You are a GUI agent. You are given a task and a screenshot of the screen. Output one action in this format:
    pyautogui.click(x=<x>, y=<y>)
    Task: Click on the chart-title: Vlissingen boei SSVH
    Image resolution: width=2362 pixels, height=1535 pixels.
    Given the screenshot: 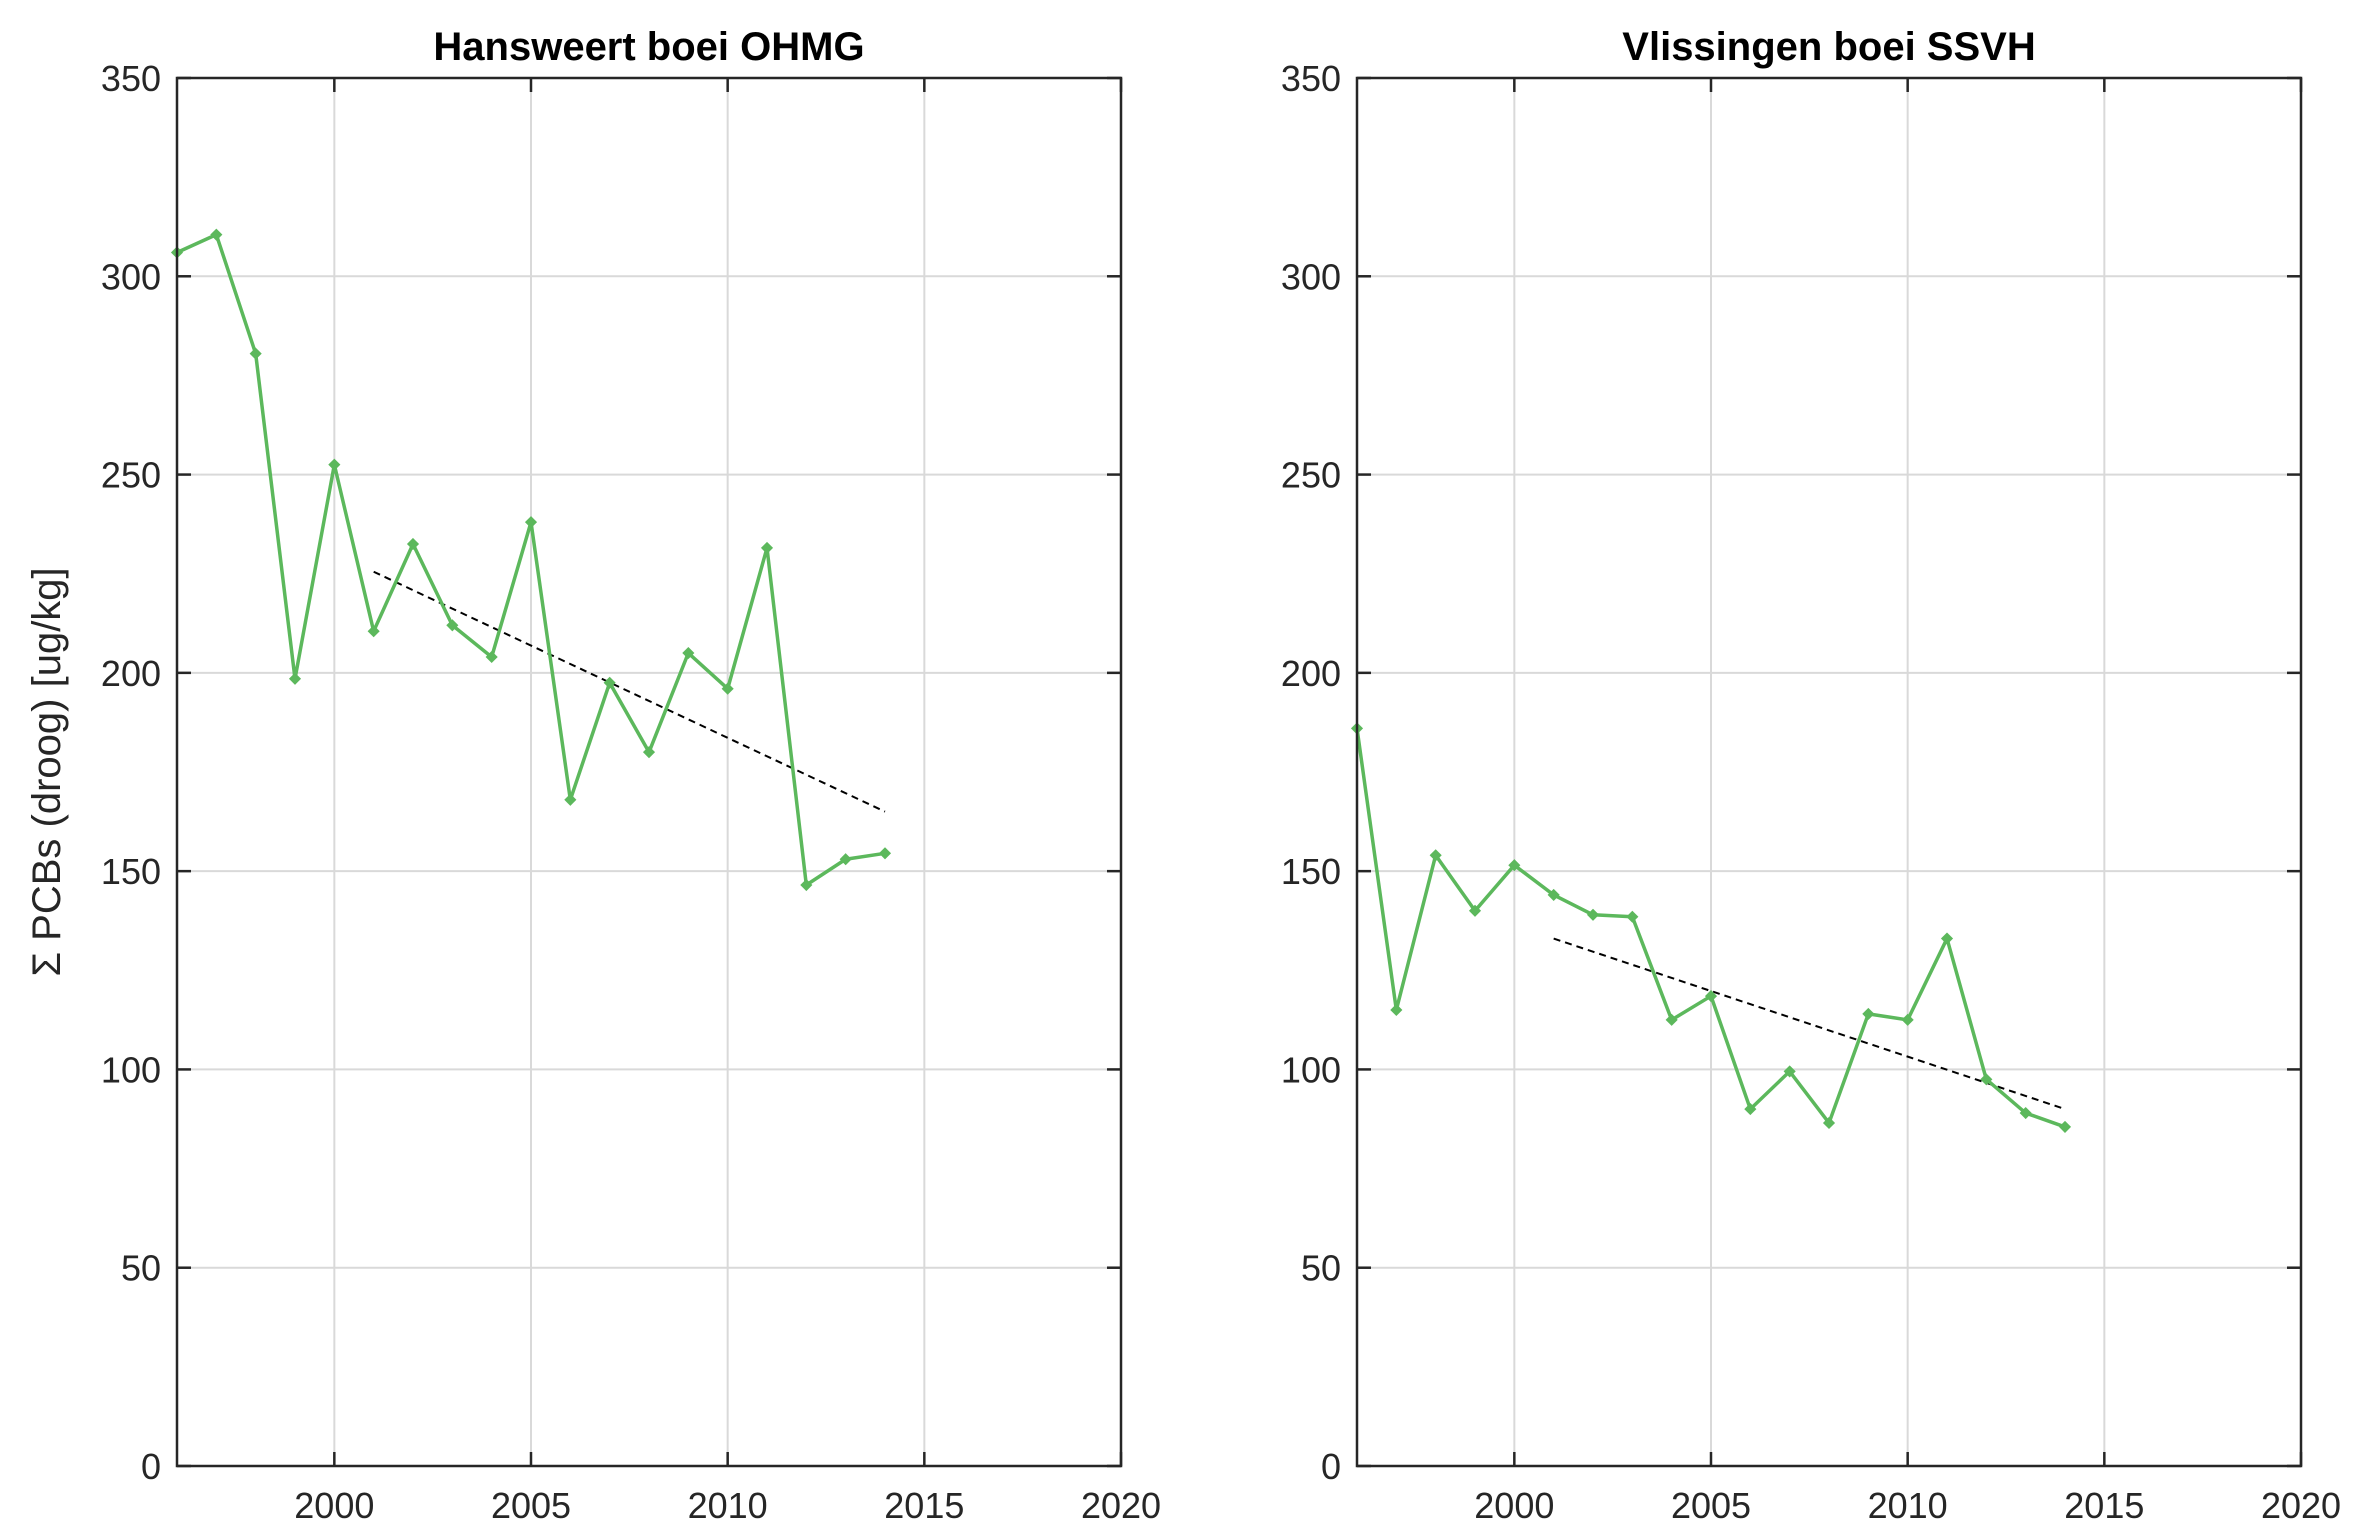 What is the action you would take?
    pyautogui.click(x=1828, y=47)
    